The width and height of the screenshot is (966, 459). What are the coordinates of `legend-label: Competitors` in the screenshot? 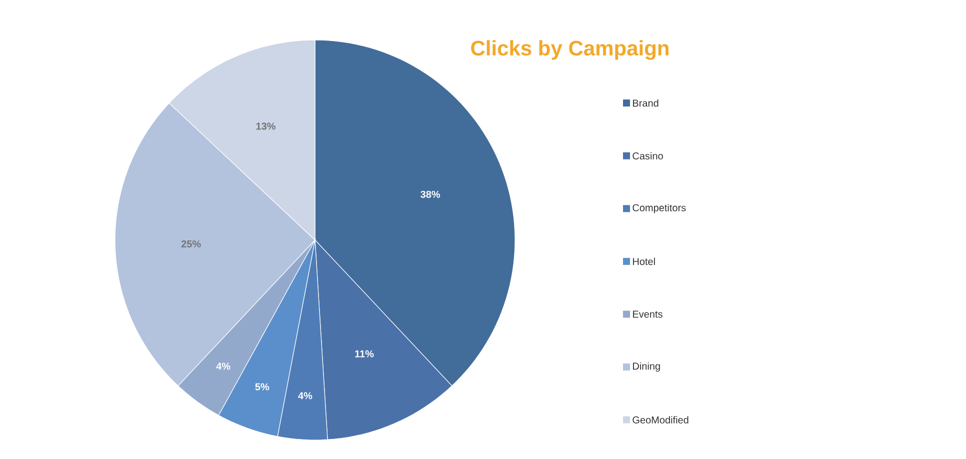 It's located at (659, 209).